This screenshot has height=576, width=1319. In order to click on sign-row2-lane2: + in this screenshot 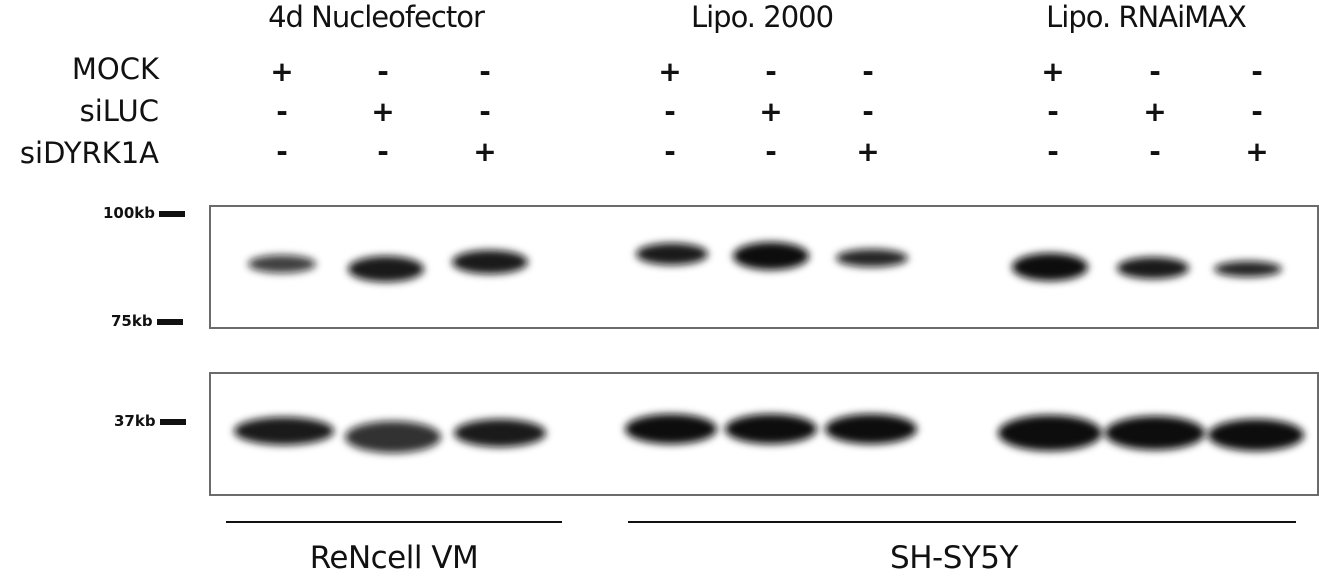, I will do `click(485, 151)`.